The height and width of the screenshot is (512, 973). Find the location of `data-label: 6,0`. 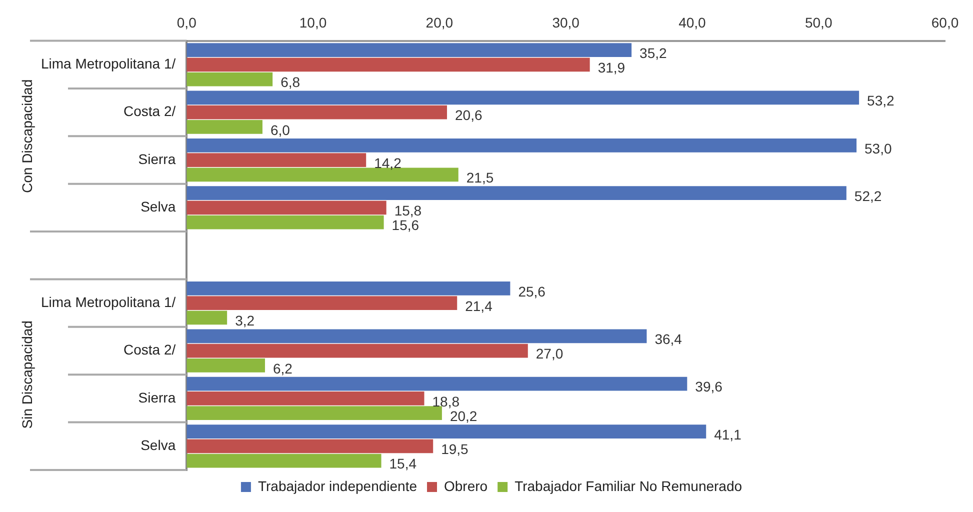

data-label: 6,0 is located at coordinates (280, 130).